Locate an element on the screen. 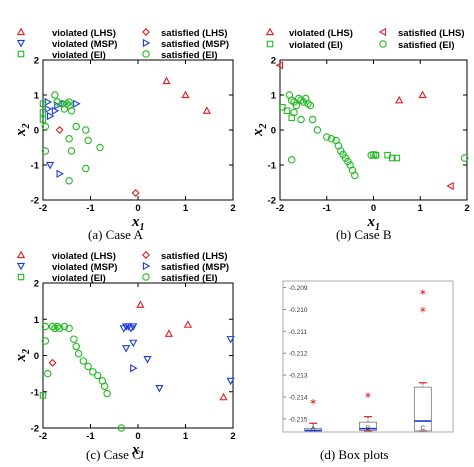  series-violated-ei is located at coordinates (43, 111).